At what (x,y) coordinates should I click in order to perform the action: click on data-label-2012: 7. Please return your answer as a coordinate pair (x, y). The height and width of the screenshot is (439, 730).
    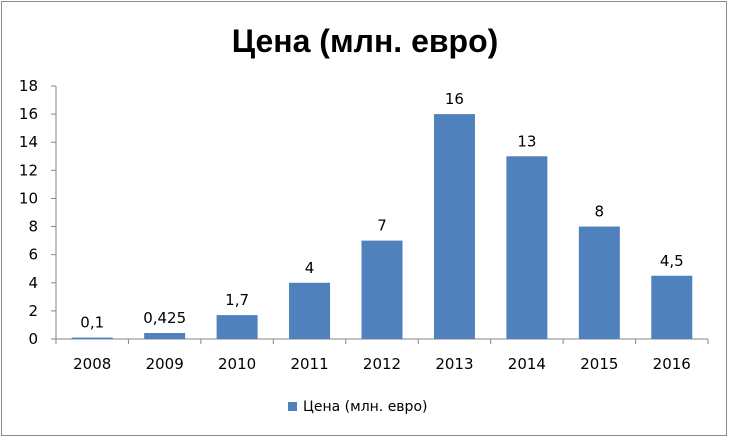
    Looking at the image, I should click on (382, 226).